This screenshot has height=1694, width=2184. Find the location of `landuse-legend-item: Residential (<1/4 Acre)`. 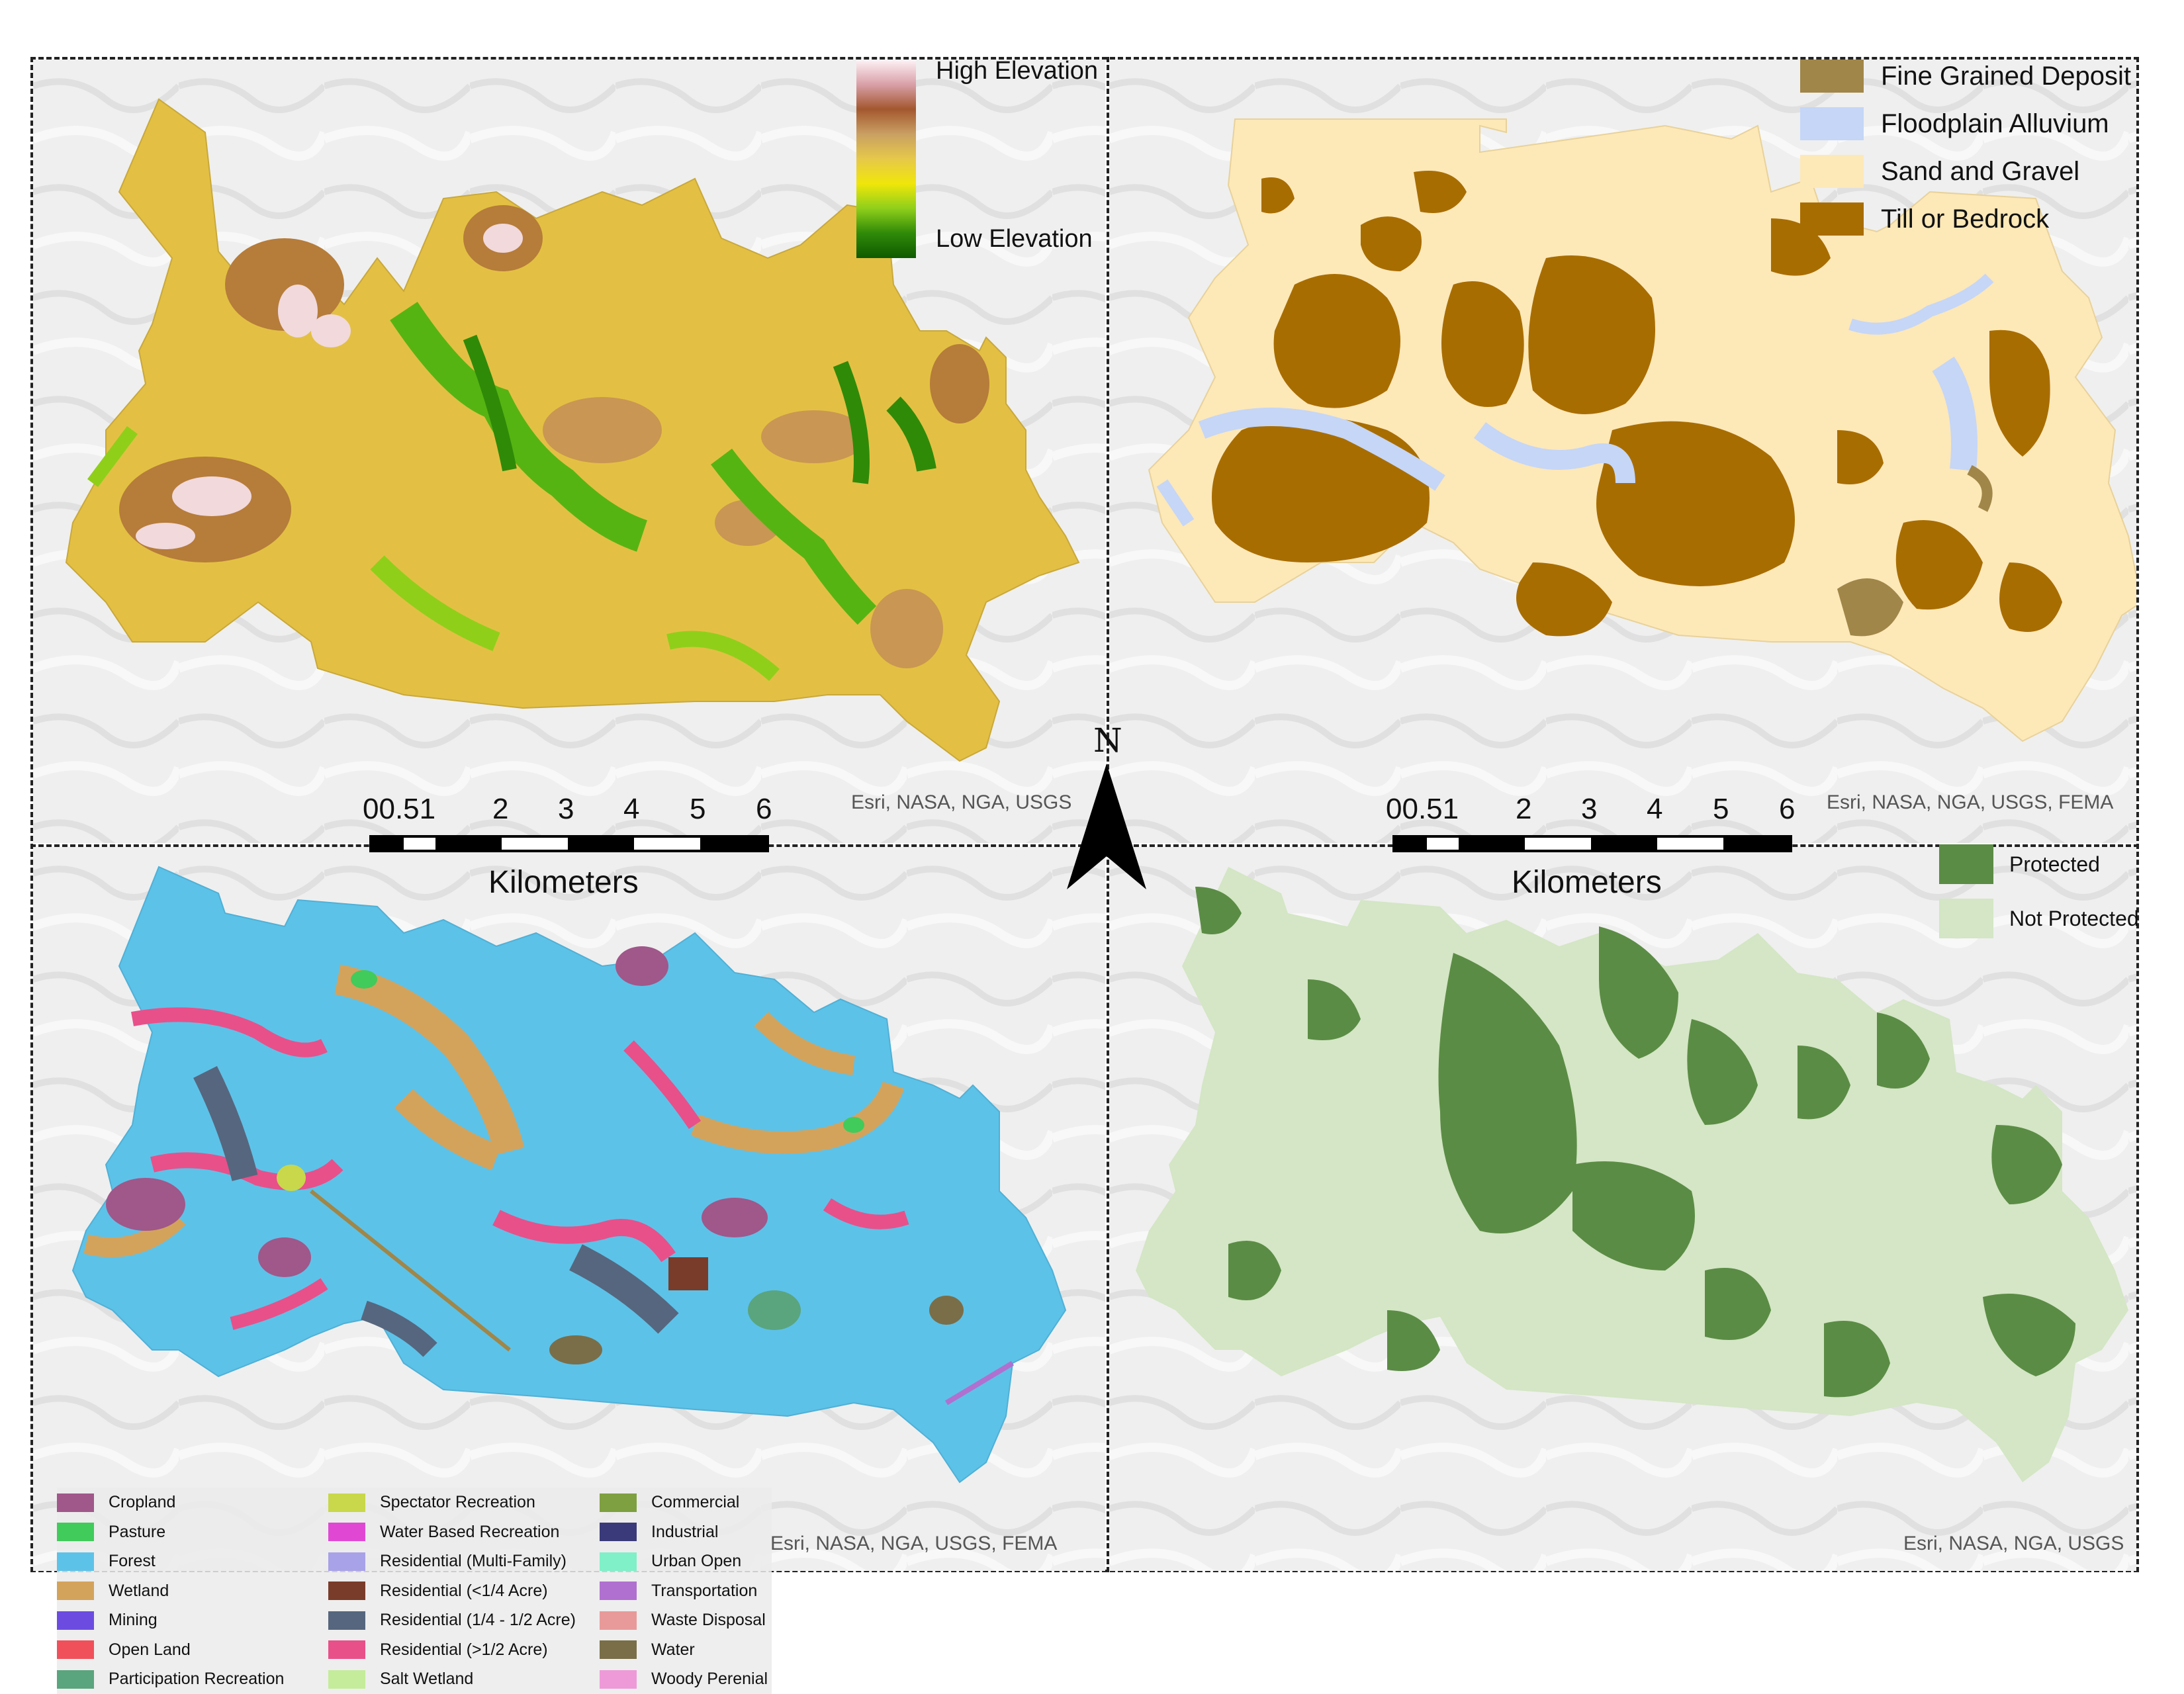

landuse-legend-item: Residential (<1/4 Acre) is located at coordinates (438, 1591).